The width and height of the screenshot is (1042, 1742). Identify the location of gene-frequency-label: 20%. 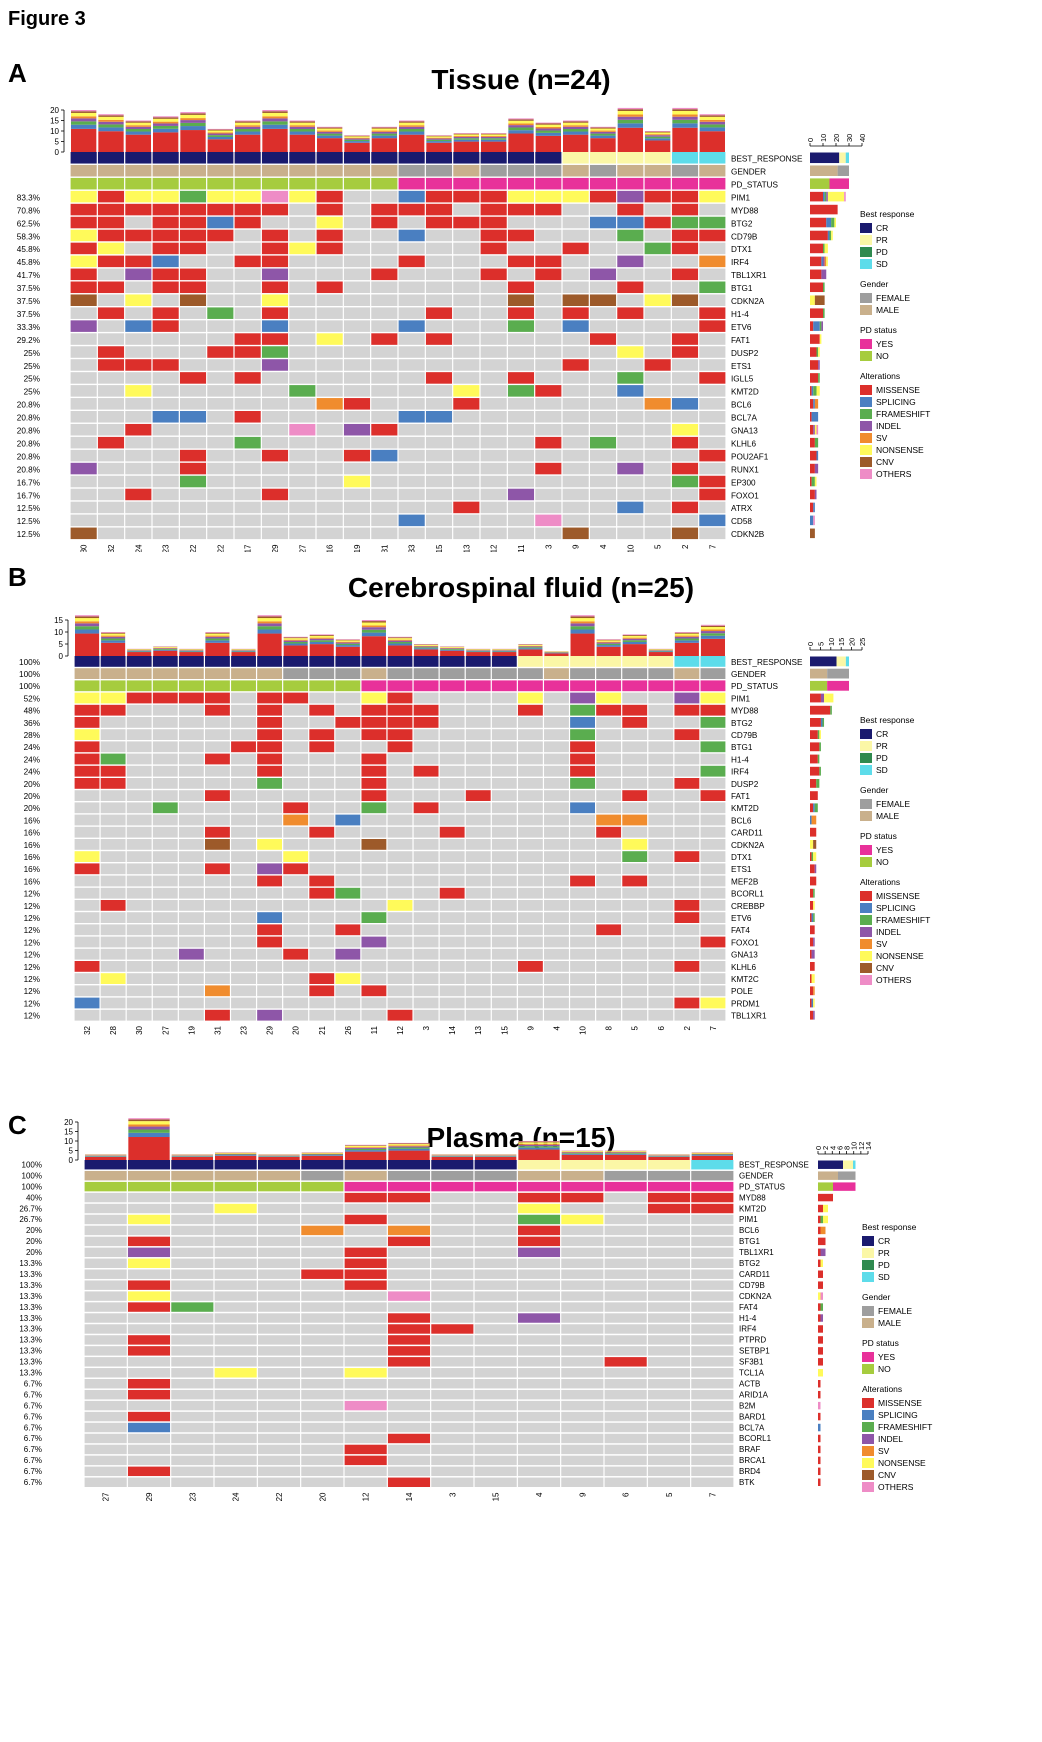
(34, 1241).